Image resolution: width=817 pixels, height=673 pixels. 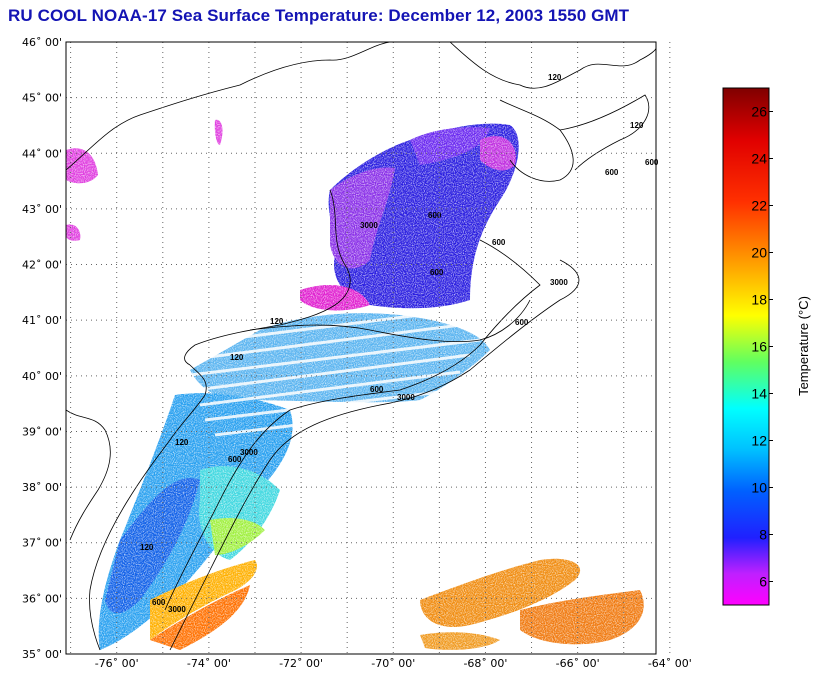 I want to click on latitude-tick-label: 38˚ 00', so click(x=42, y=487).